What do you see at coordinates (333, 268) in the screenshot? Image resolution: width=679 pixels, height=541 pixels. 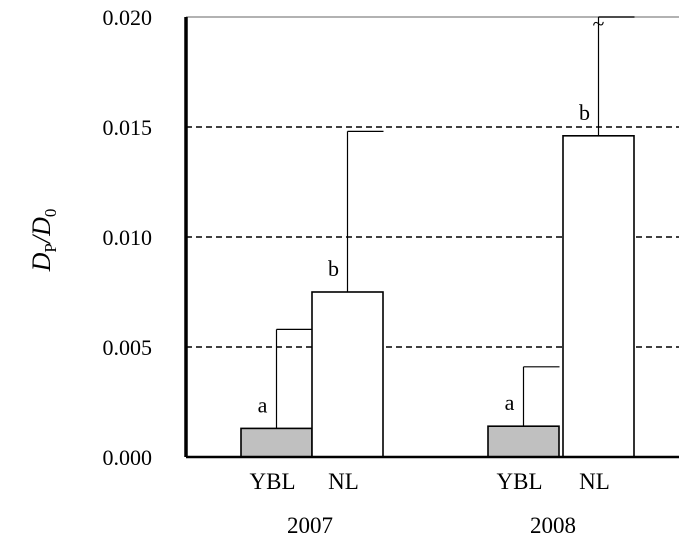 I see `significance-label-1: b` at bounding box center [333, 268].